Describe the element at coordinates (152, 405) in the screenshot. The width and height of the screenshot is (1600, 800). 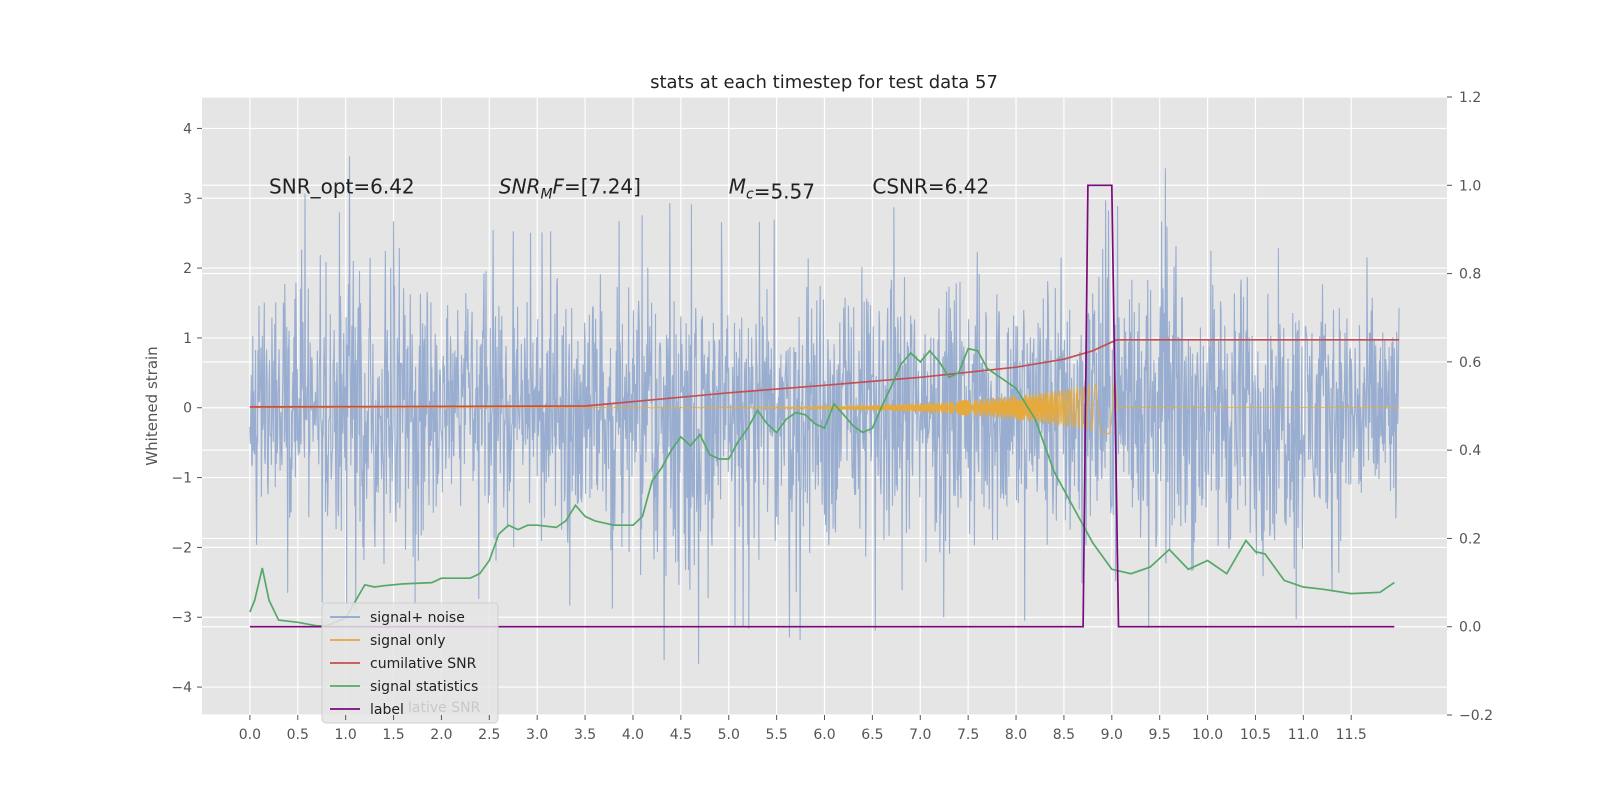
I see `y-axis-label: Whitened strain` at that location.